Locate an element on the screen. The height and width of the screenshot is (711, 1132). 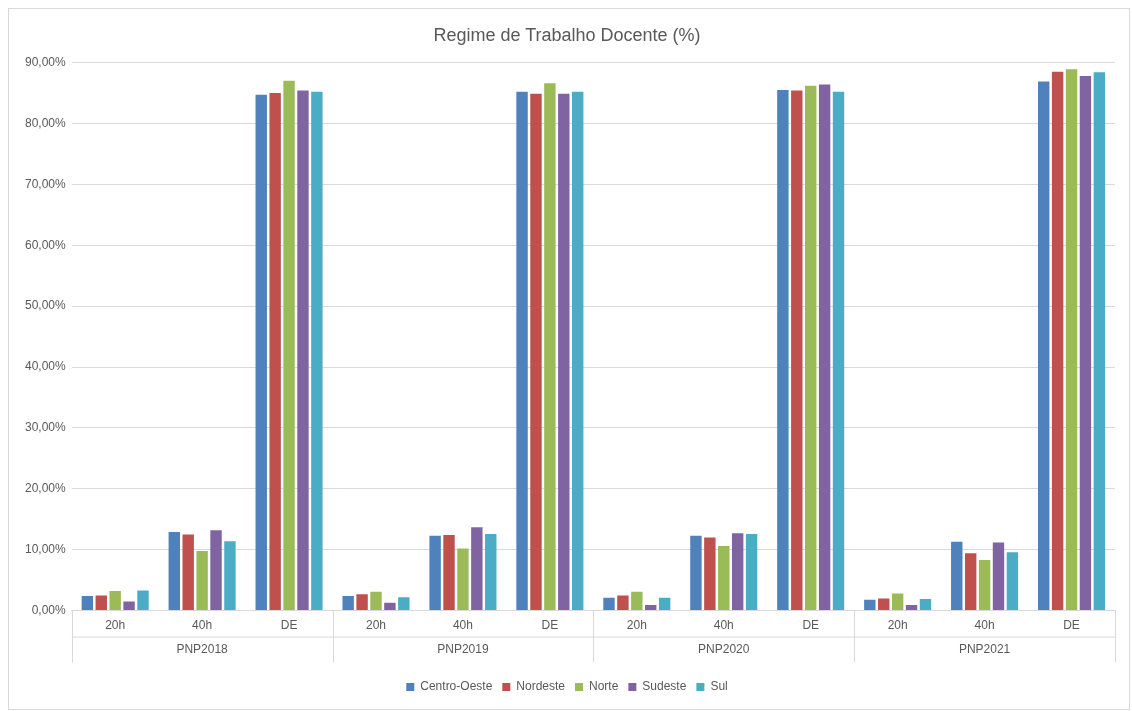
chart-title: Regime de Trabalho Docente (%) is located at coordinates (567, 34).